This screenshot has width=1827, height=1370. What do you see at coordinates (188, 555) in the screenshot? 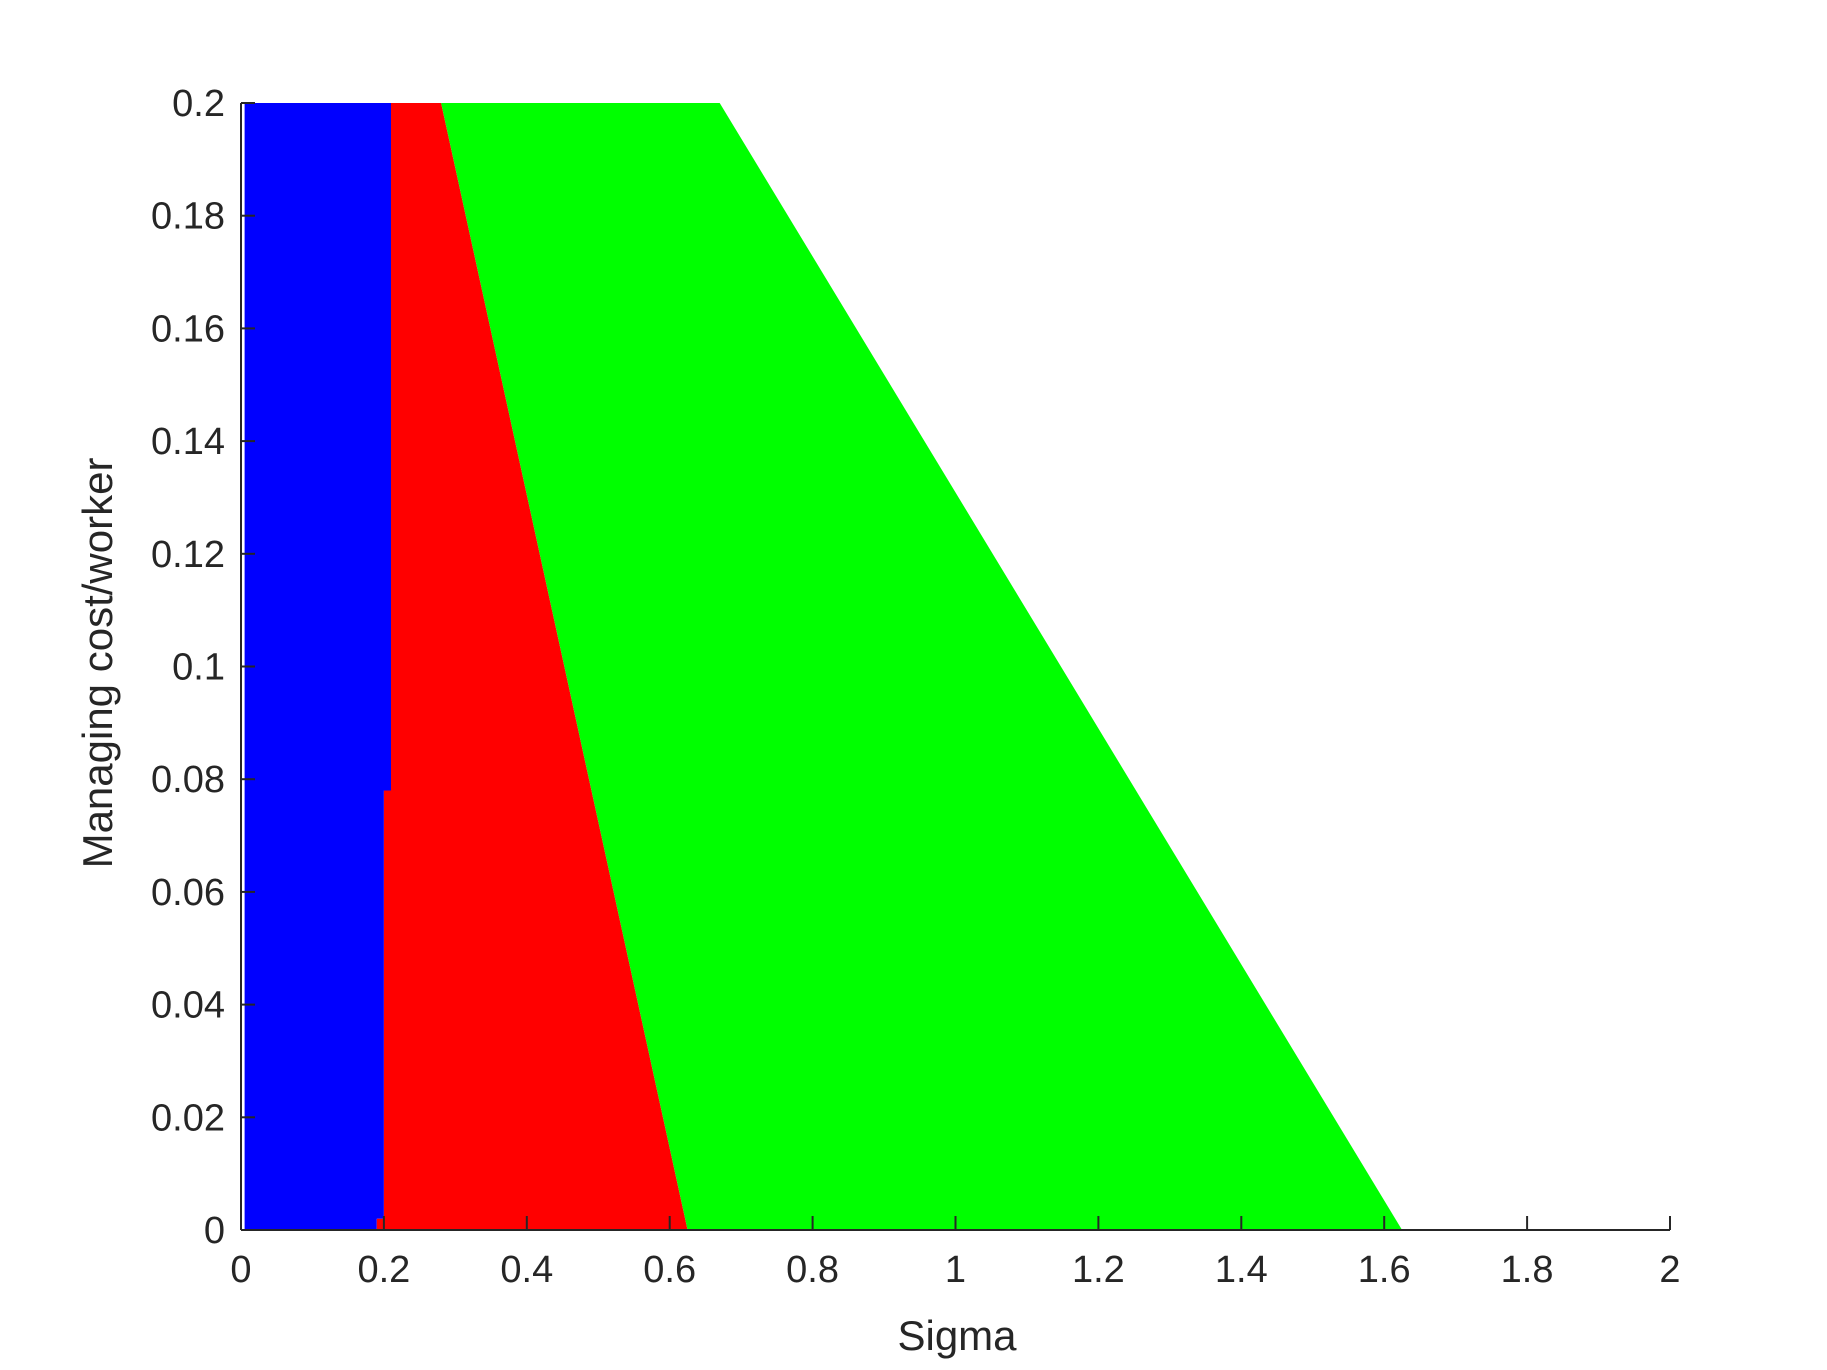
I see `y-tick-label: 0.12` at bounding box center [188, 555].